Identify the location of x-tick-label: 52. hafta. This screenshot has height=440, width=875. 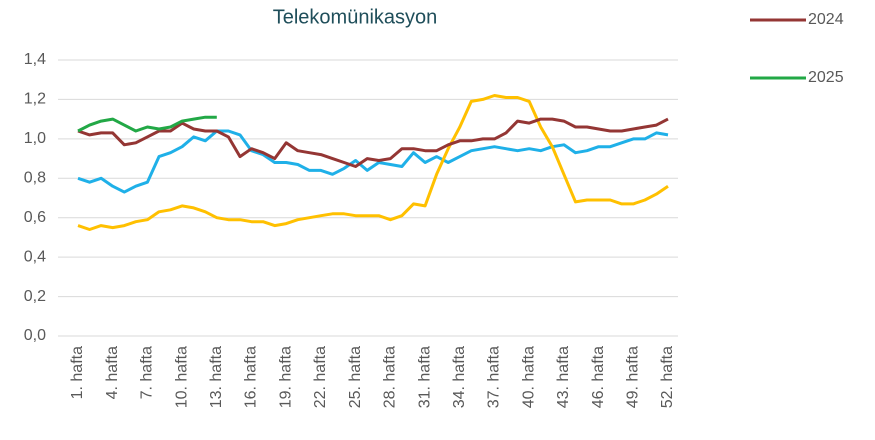
(667, 377).